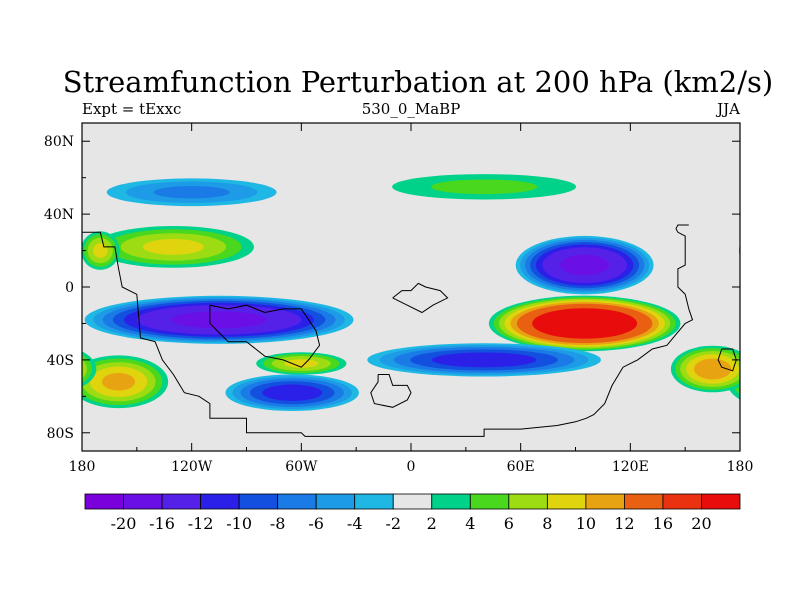 Image resolution: width=800 pixels, height=600 pixels. Describe the element at coordinates (393, 523) in the screenshot. I see `colorbar-label: -2` at that location.